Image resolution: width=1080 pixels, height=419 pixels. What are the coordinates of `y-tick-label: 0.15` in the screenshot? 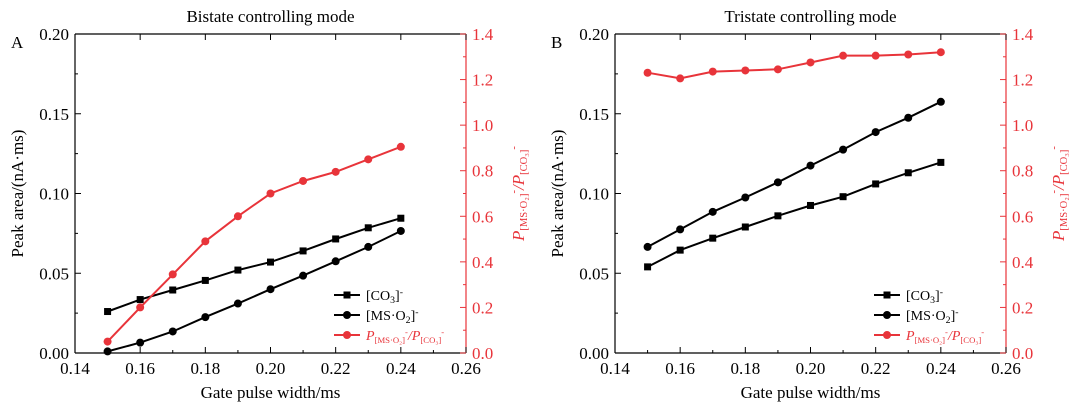 It's located at (54, 114).